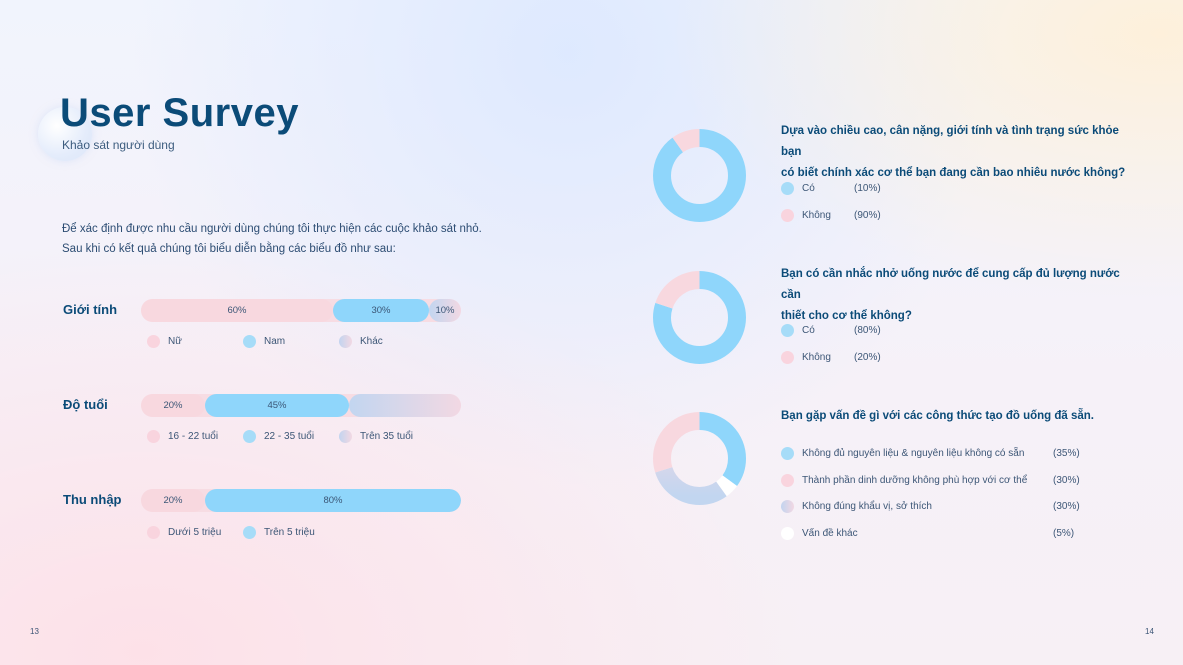 The image size is (1183, 665). What do you see at coordinates (386, 436) in the screenshot?
I see `legend-label: Trên 35 tuổi` at bounding box center [386, 436].